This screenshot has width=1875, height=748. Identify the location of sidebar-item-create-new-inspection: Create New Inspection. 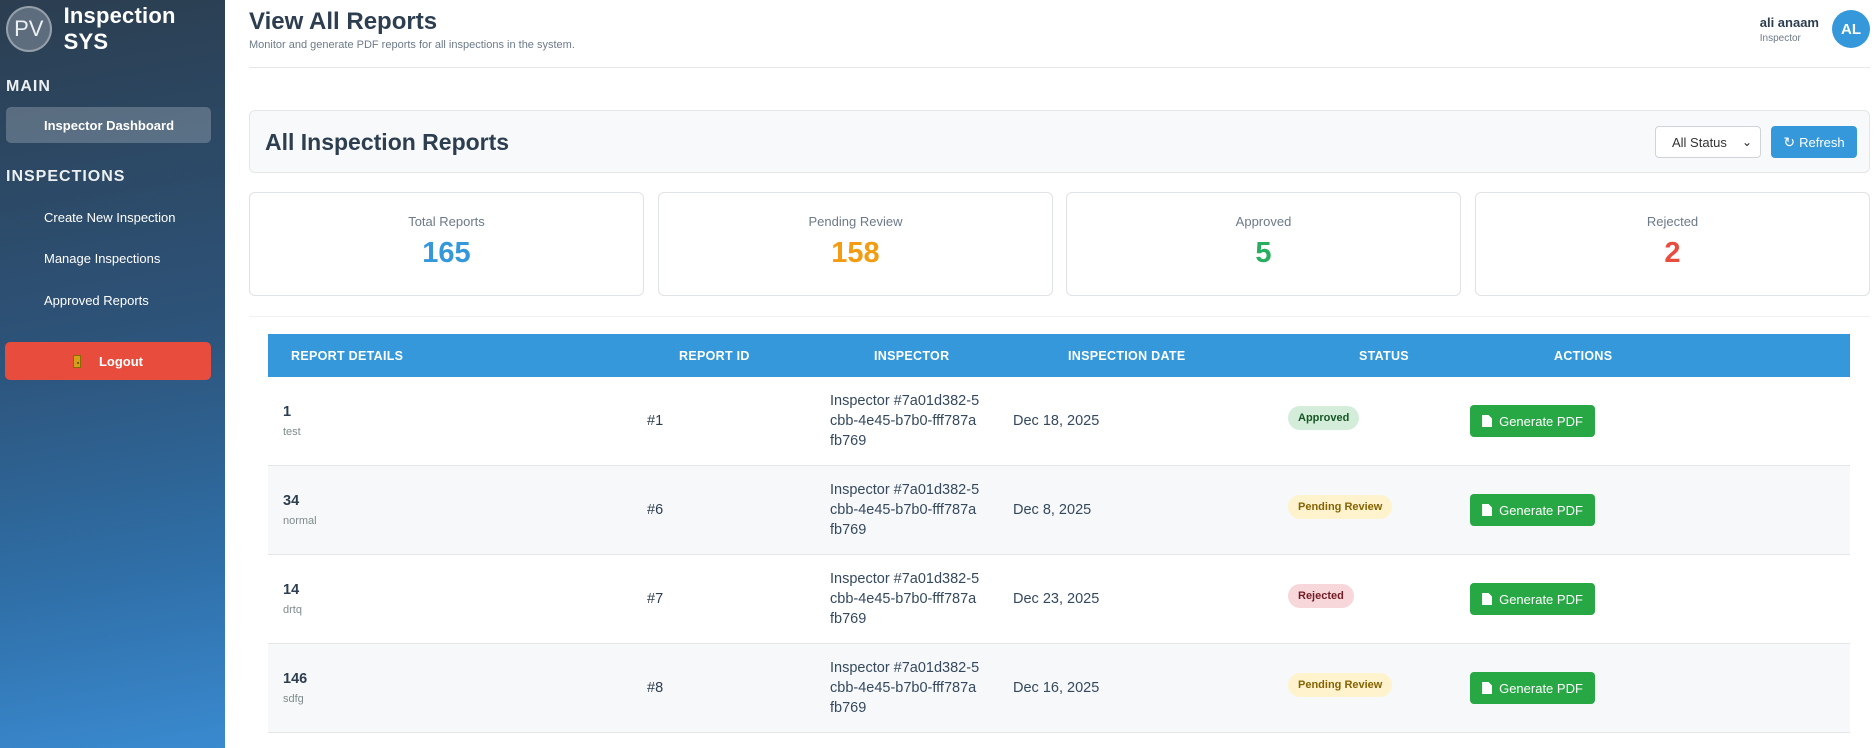
(108, 217).